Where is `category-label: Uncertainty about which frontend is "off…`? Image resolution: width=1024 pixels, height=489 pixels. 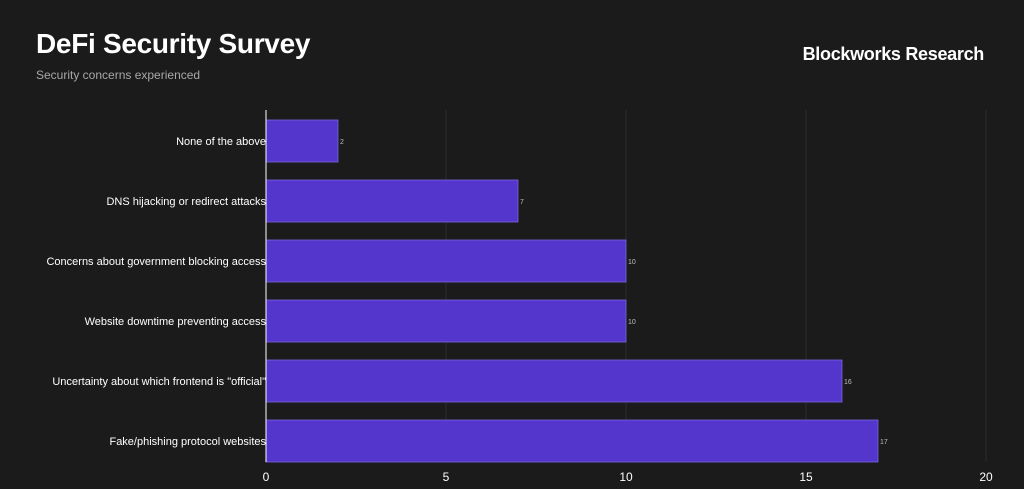 category-label: Uncertainty about which frontend is "off… is located at coordinates (159, 382).